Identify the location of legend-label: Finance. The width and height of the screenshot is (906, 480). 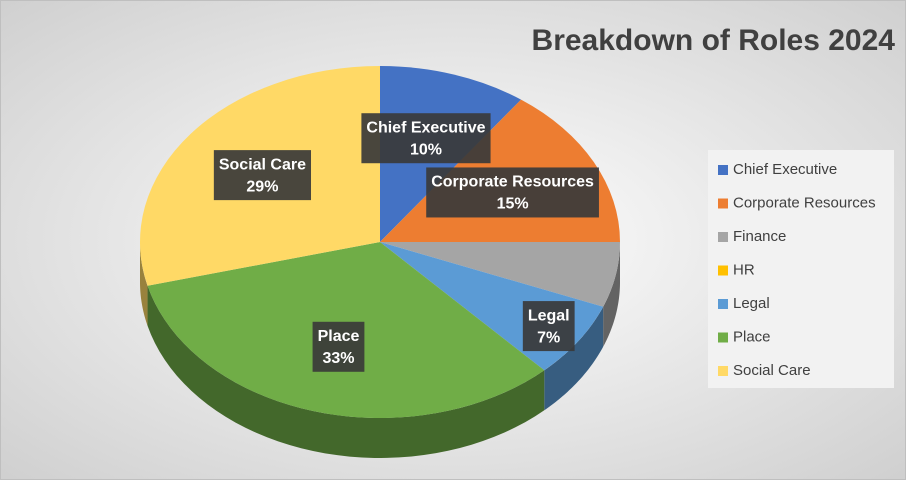
(759, 236).